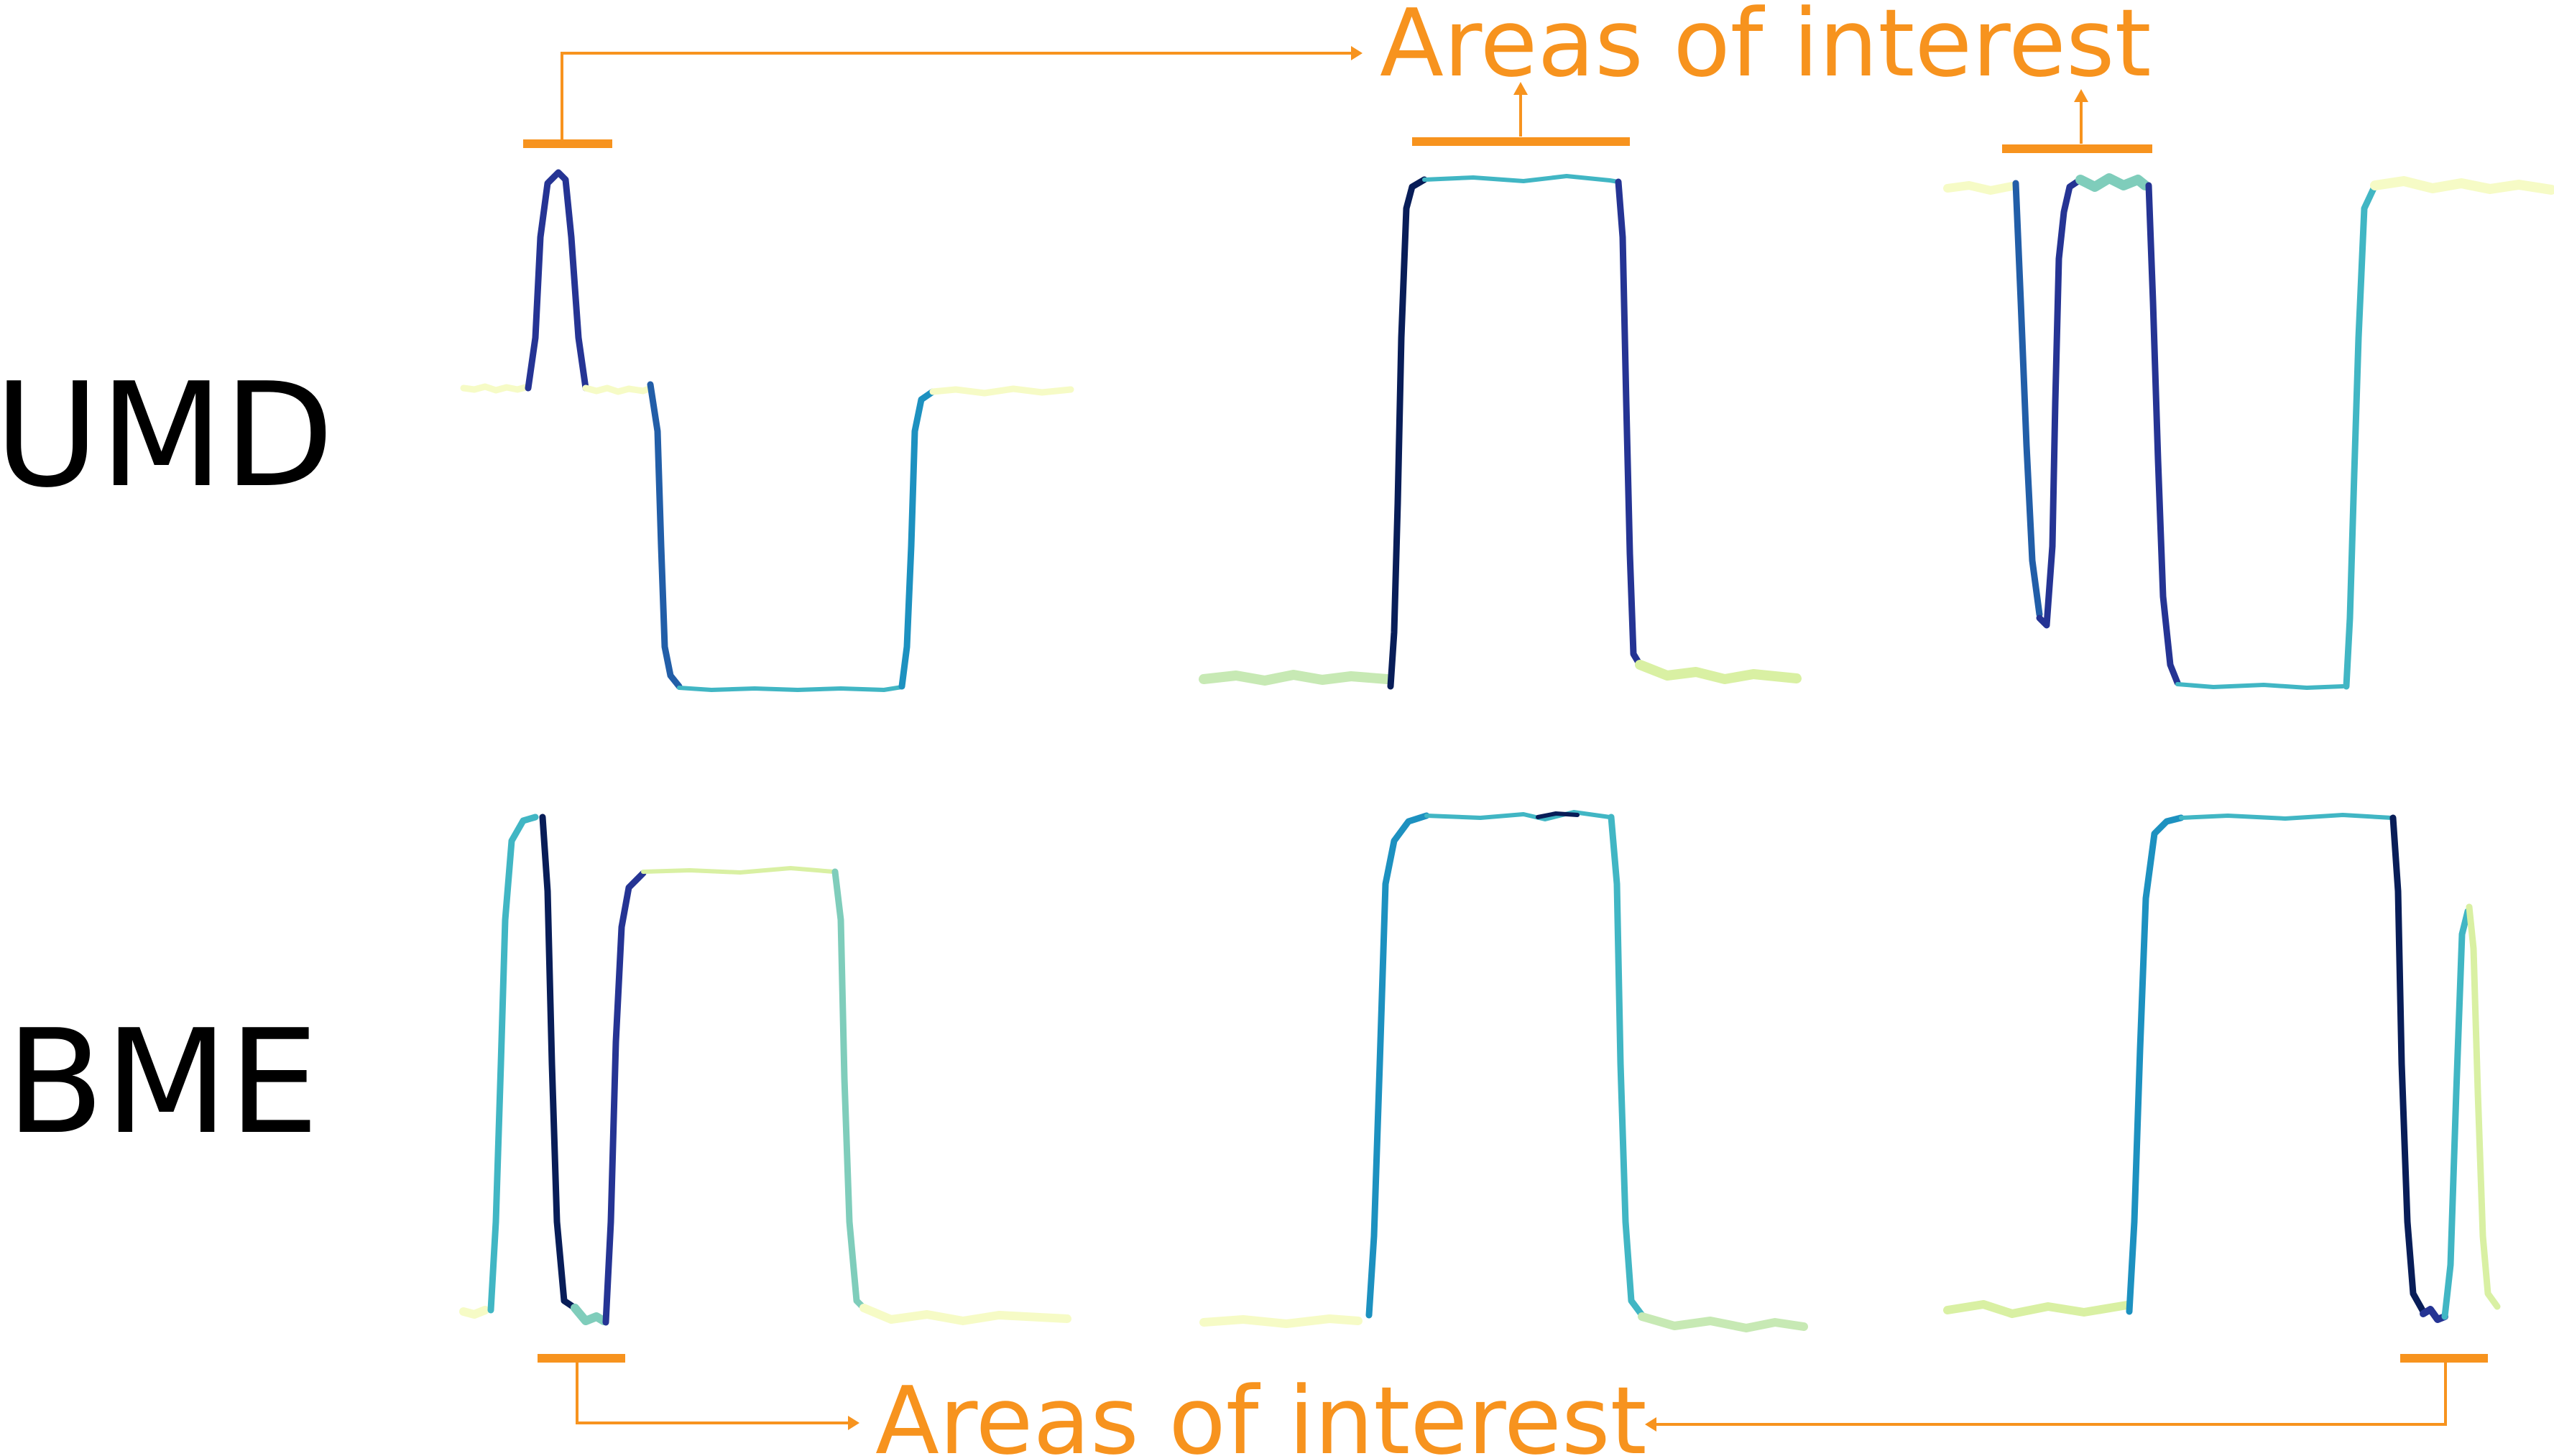  I want to click on fall, so click(2163, 434).